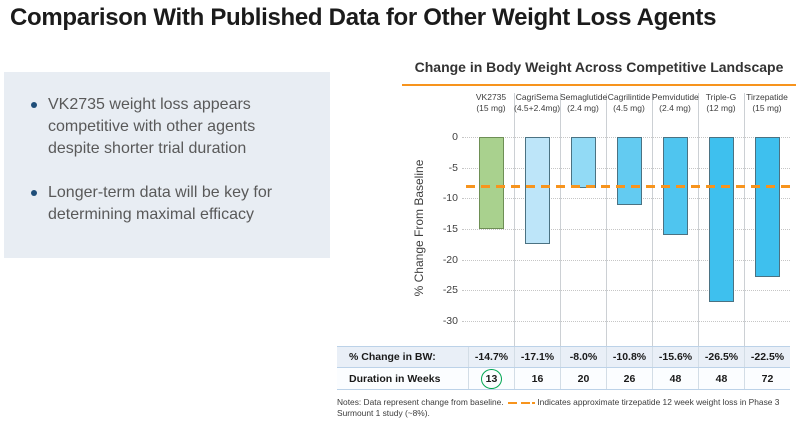  I want to click on bar-semaglutide, so click(583, 163).